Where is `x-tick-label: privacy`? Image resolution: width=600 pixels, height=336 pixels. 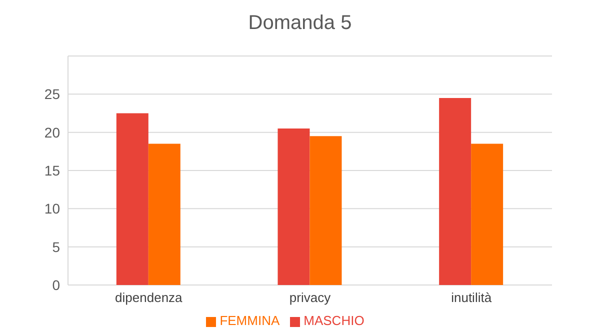
x-tick-label: privacy is located at coordinates (310, 298).